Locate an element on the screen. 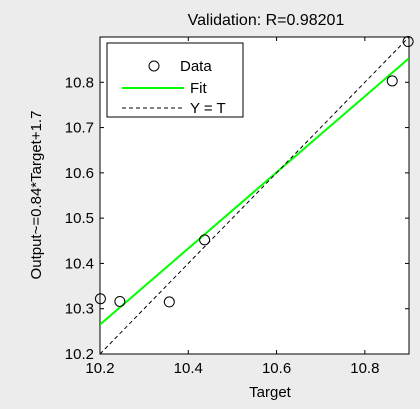 The image size is (420, 409). y-tick-label: 10.7 is located at coordinates (79, 128).